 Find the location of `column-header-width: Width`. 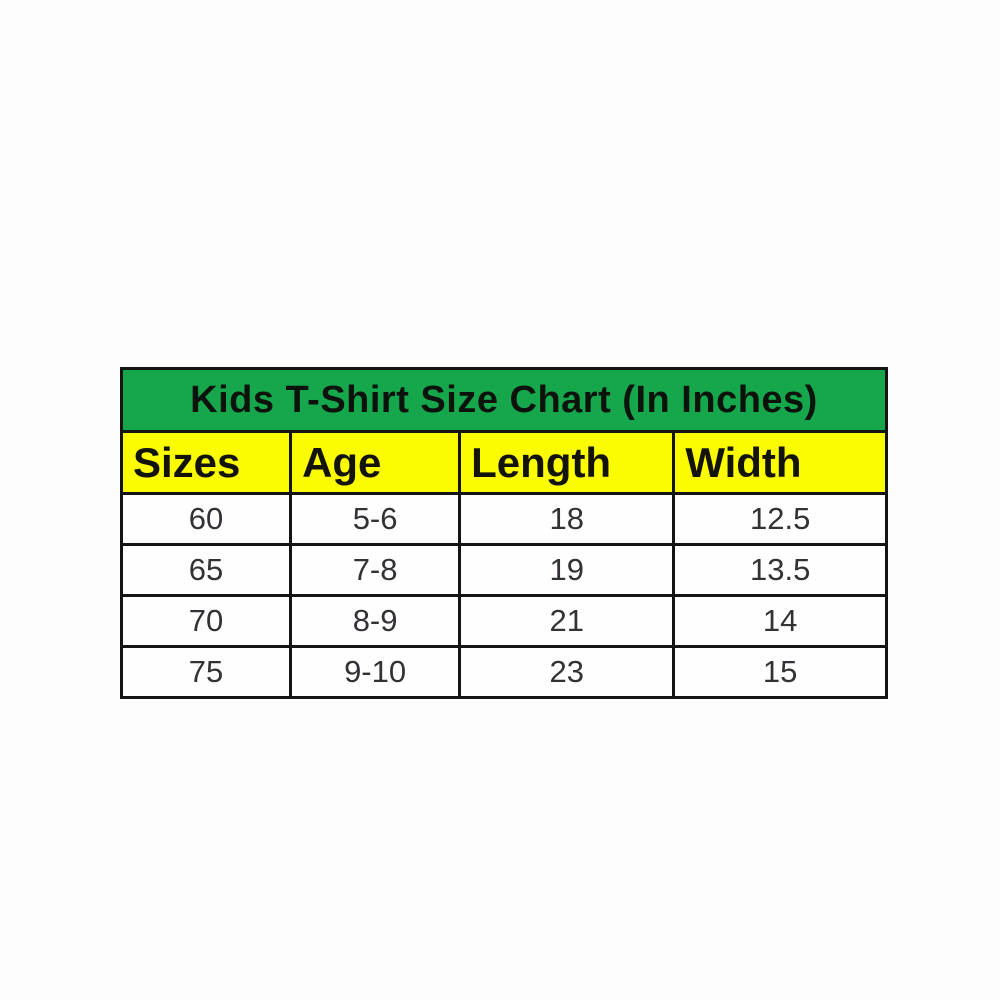

column-header-width: Width is located at coordinates (780, 462).